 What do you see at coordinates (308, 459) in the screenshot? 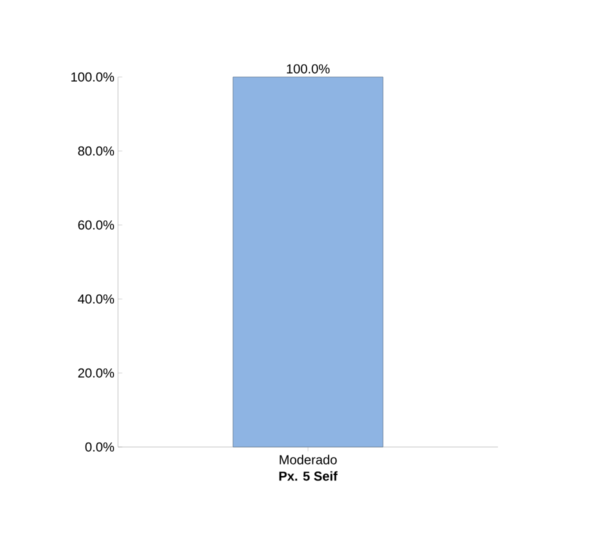
I see `x-tick-label: Moderado` at bounding box center [308, 459].